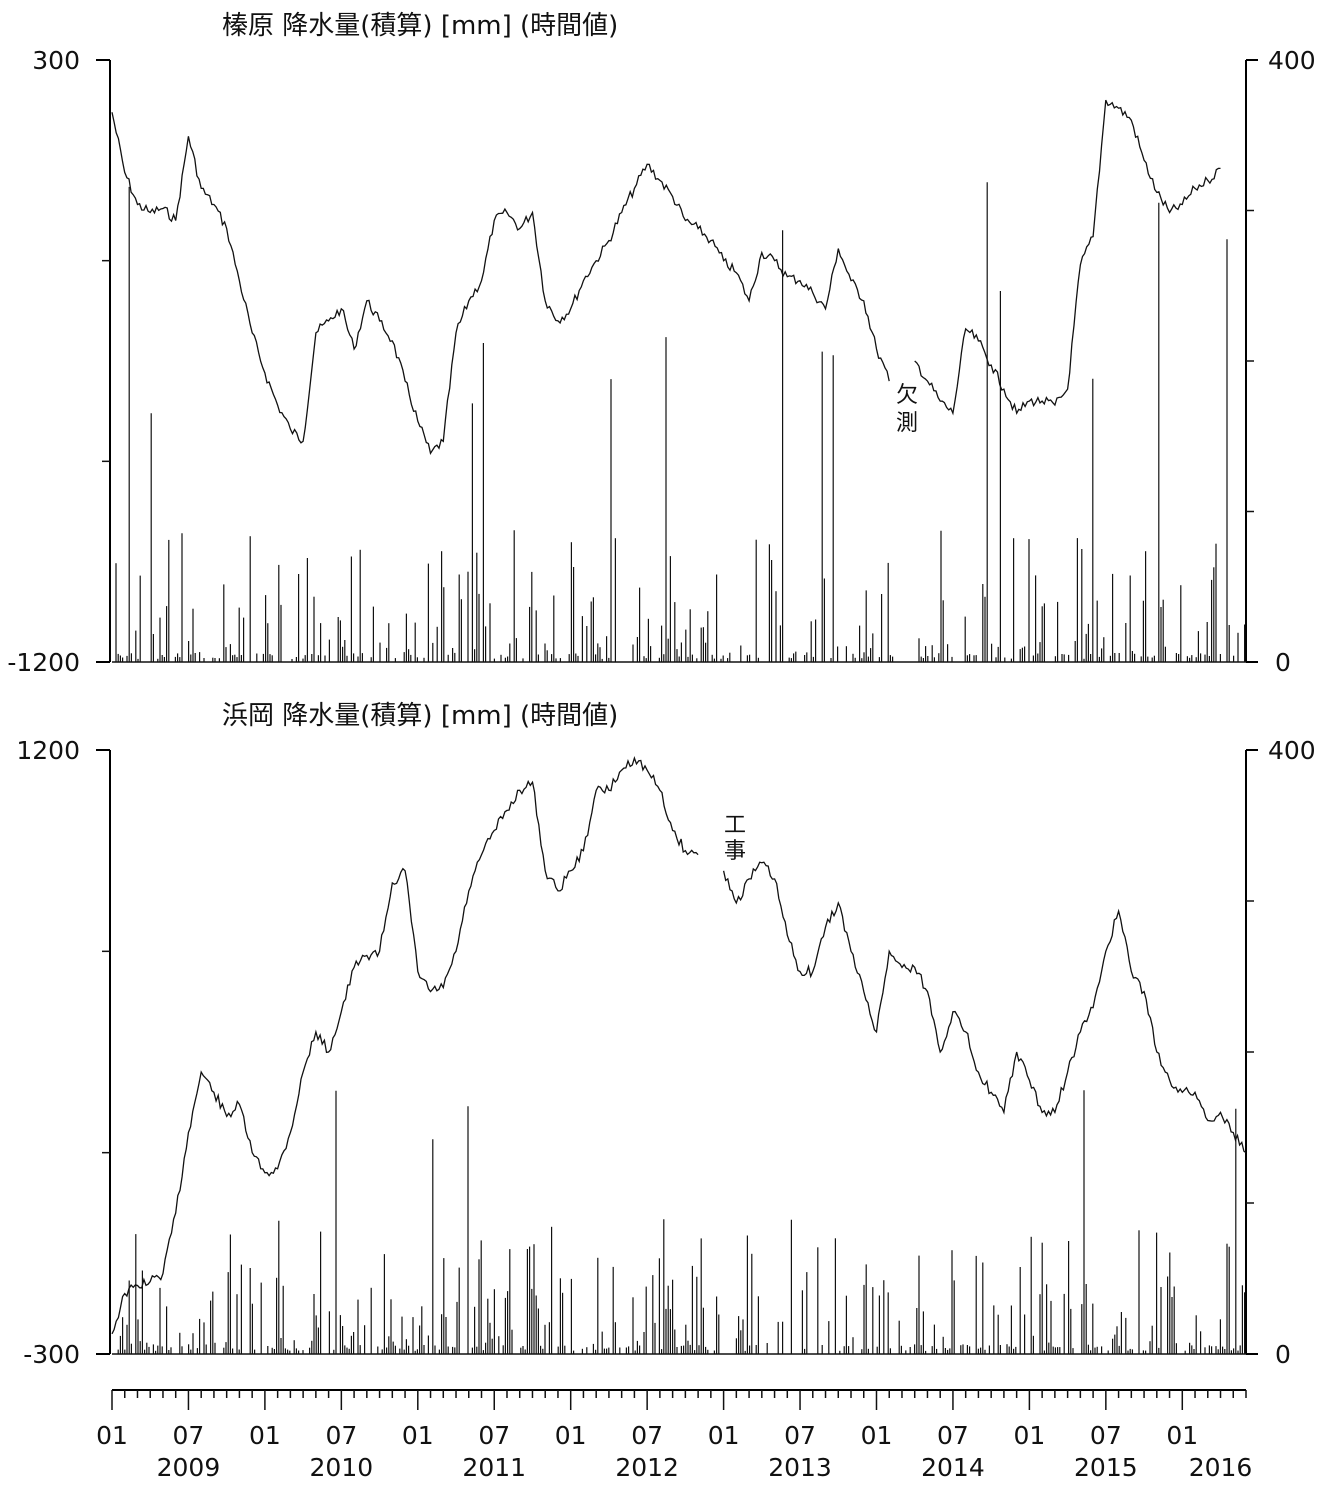  I want to click on note-bottom-1: 工, so click(735, 825).